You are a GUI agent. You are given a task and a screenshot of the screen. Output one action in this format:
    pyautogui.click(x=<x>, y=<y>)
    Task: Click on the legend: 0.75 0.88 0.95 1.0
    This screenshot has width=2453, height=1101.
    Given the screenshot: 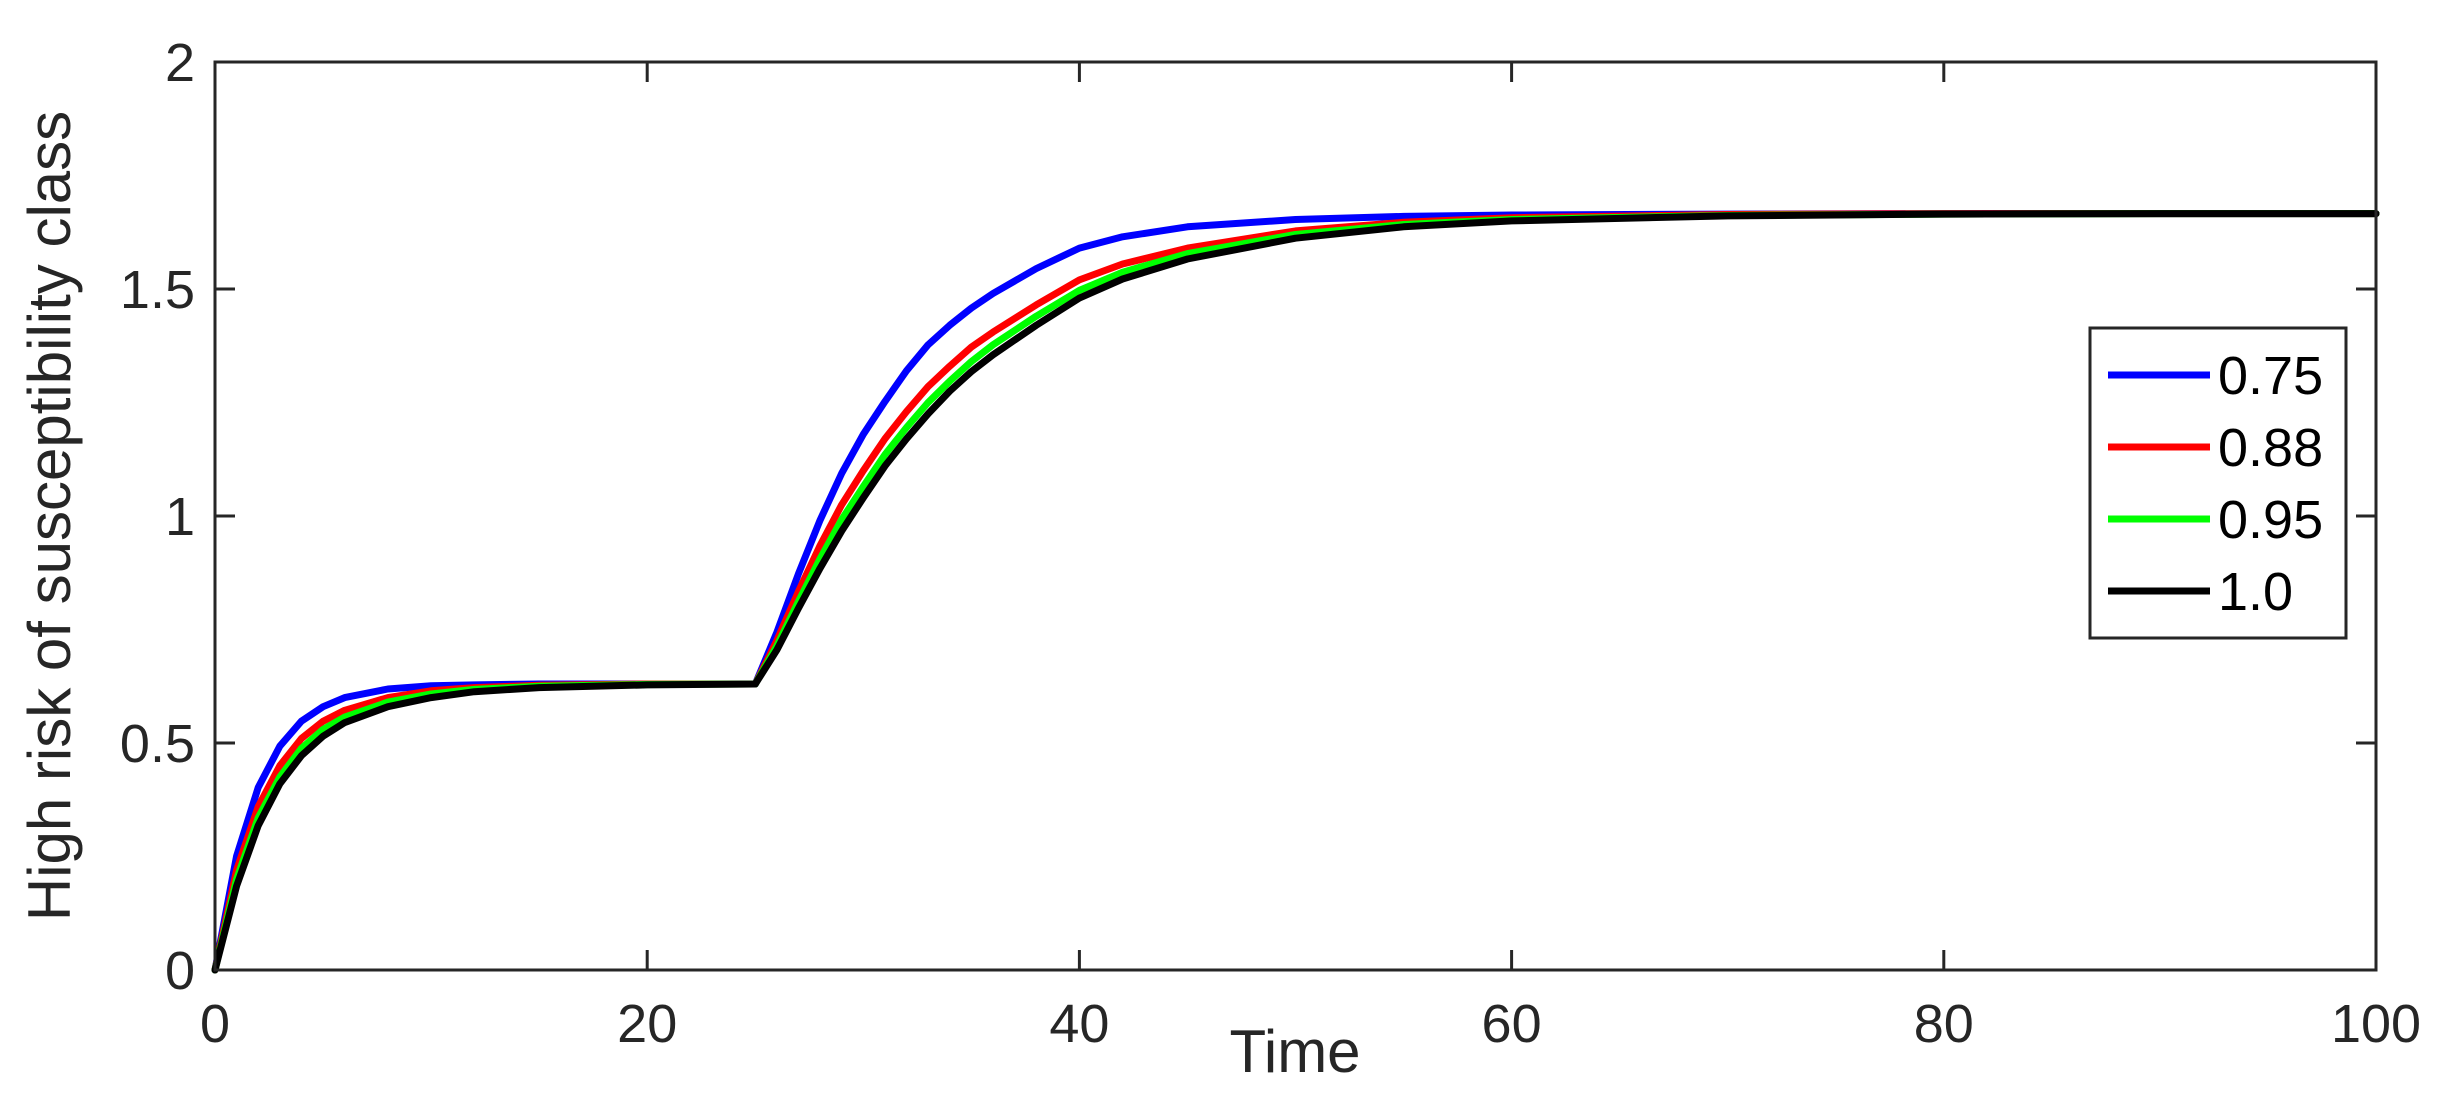 What is the action you would take?
    pyautogui.click(x=2218, y=483)
    